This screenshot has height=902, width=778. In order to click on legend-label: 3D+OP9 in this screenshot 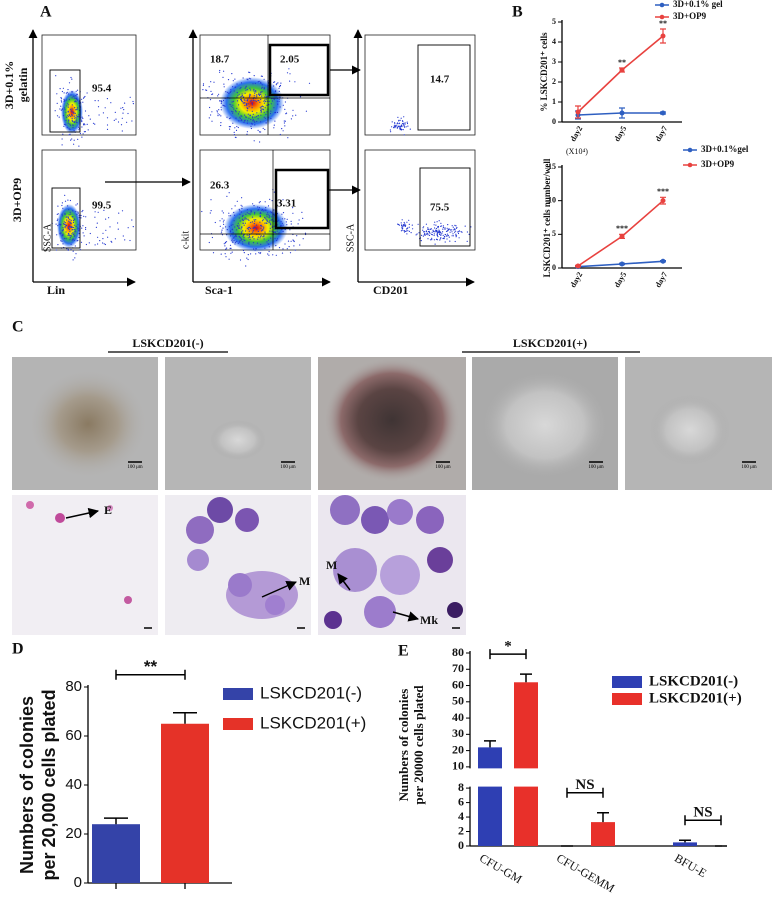, I will do `click(690, 16)`.